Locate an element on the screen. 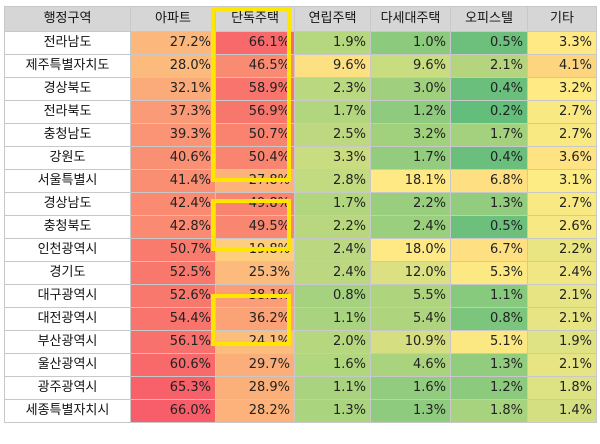 This screenshot has height=444, width=600. region-cell: 경상남도 is located at coordinates (67, 204).